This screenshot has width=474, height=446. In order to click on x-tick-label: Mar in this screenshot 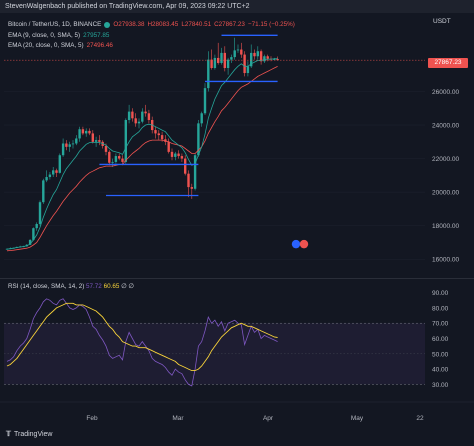, I will do `click(178, 418)`.